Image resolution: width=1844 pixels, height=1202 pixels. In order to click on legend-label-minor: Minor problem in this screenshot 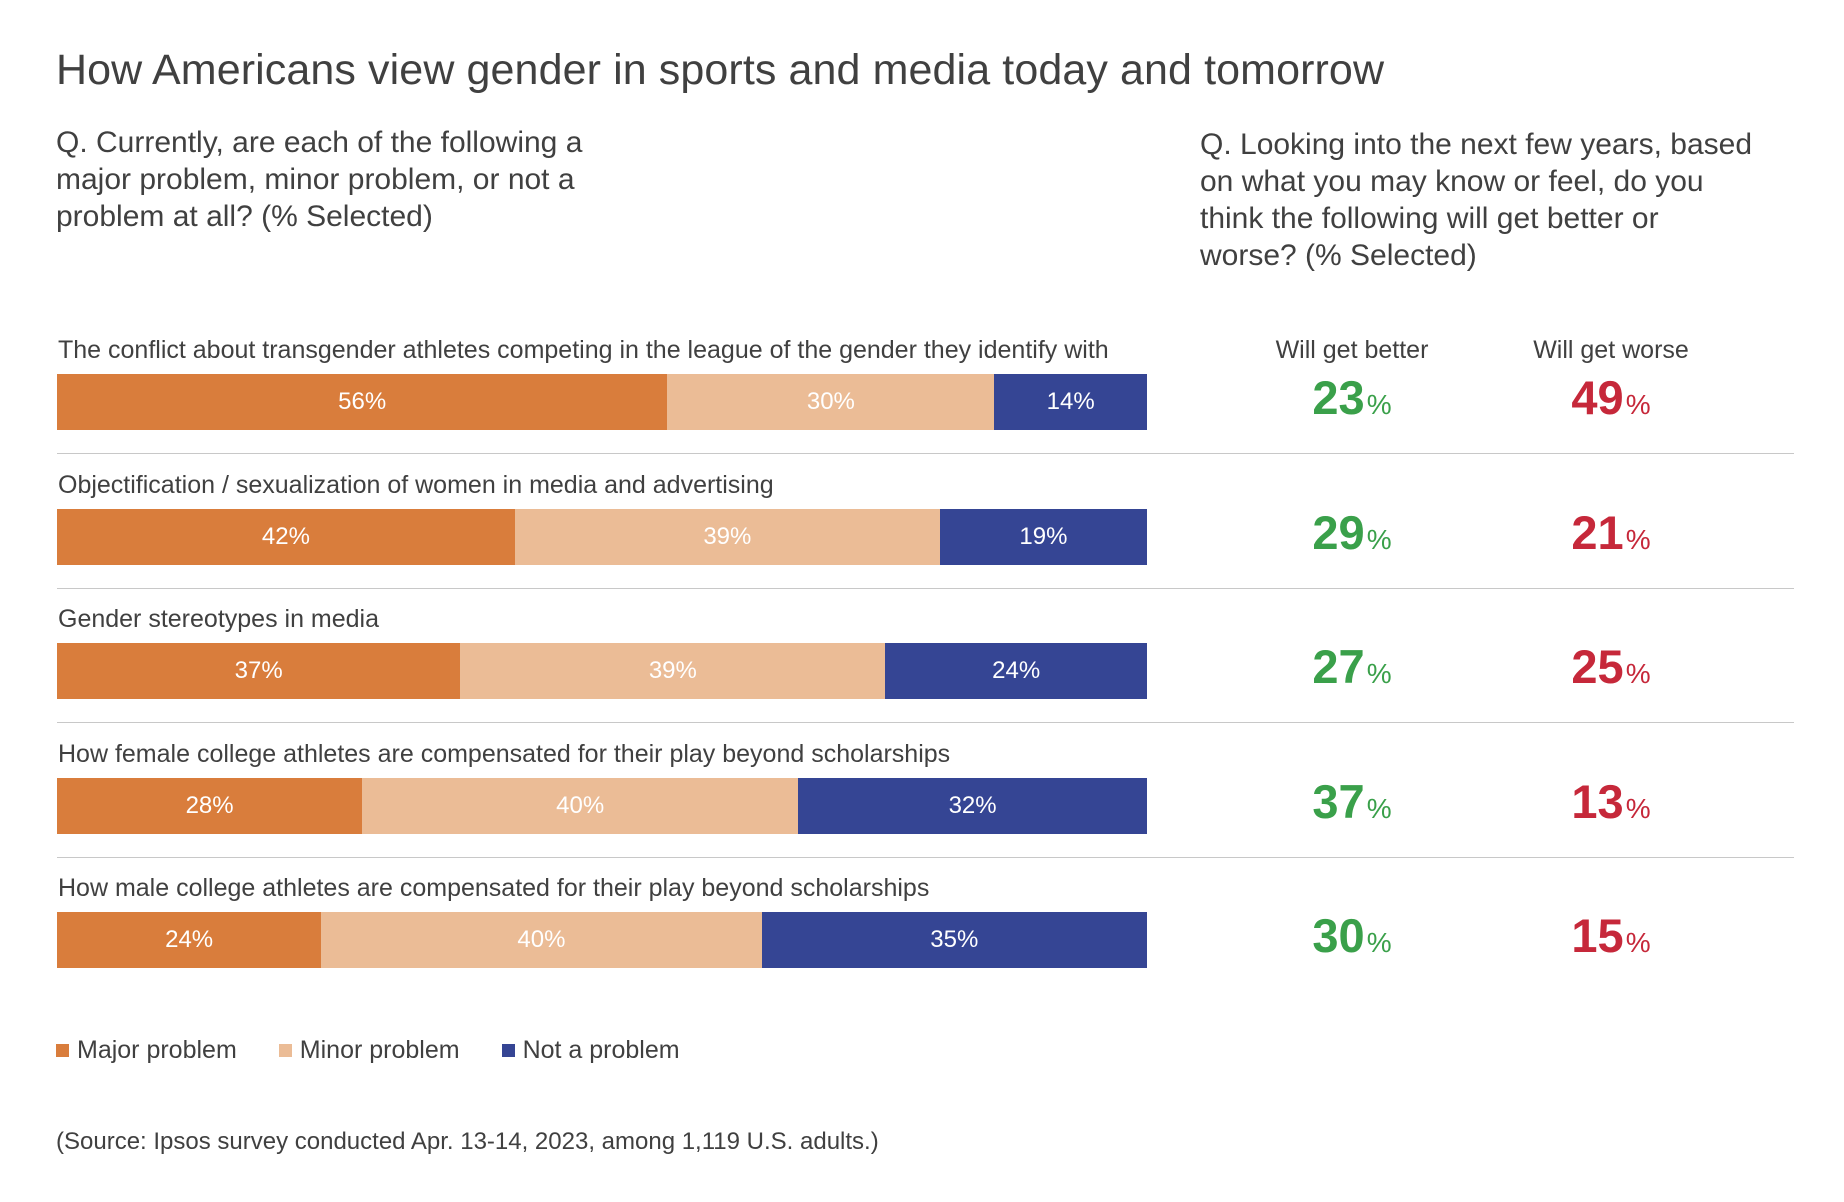, I will do `click(379, 1050)`.